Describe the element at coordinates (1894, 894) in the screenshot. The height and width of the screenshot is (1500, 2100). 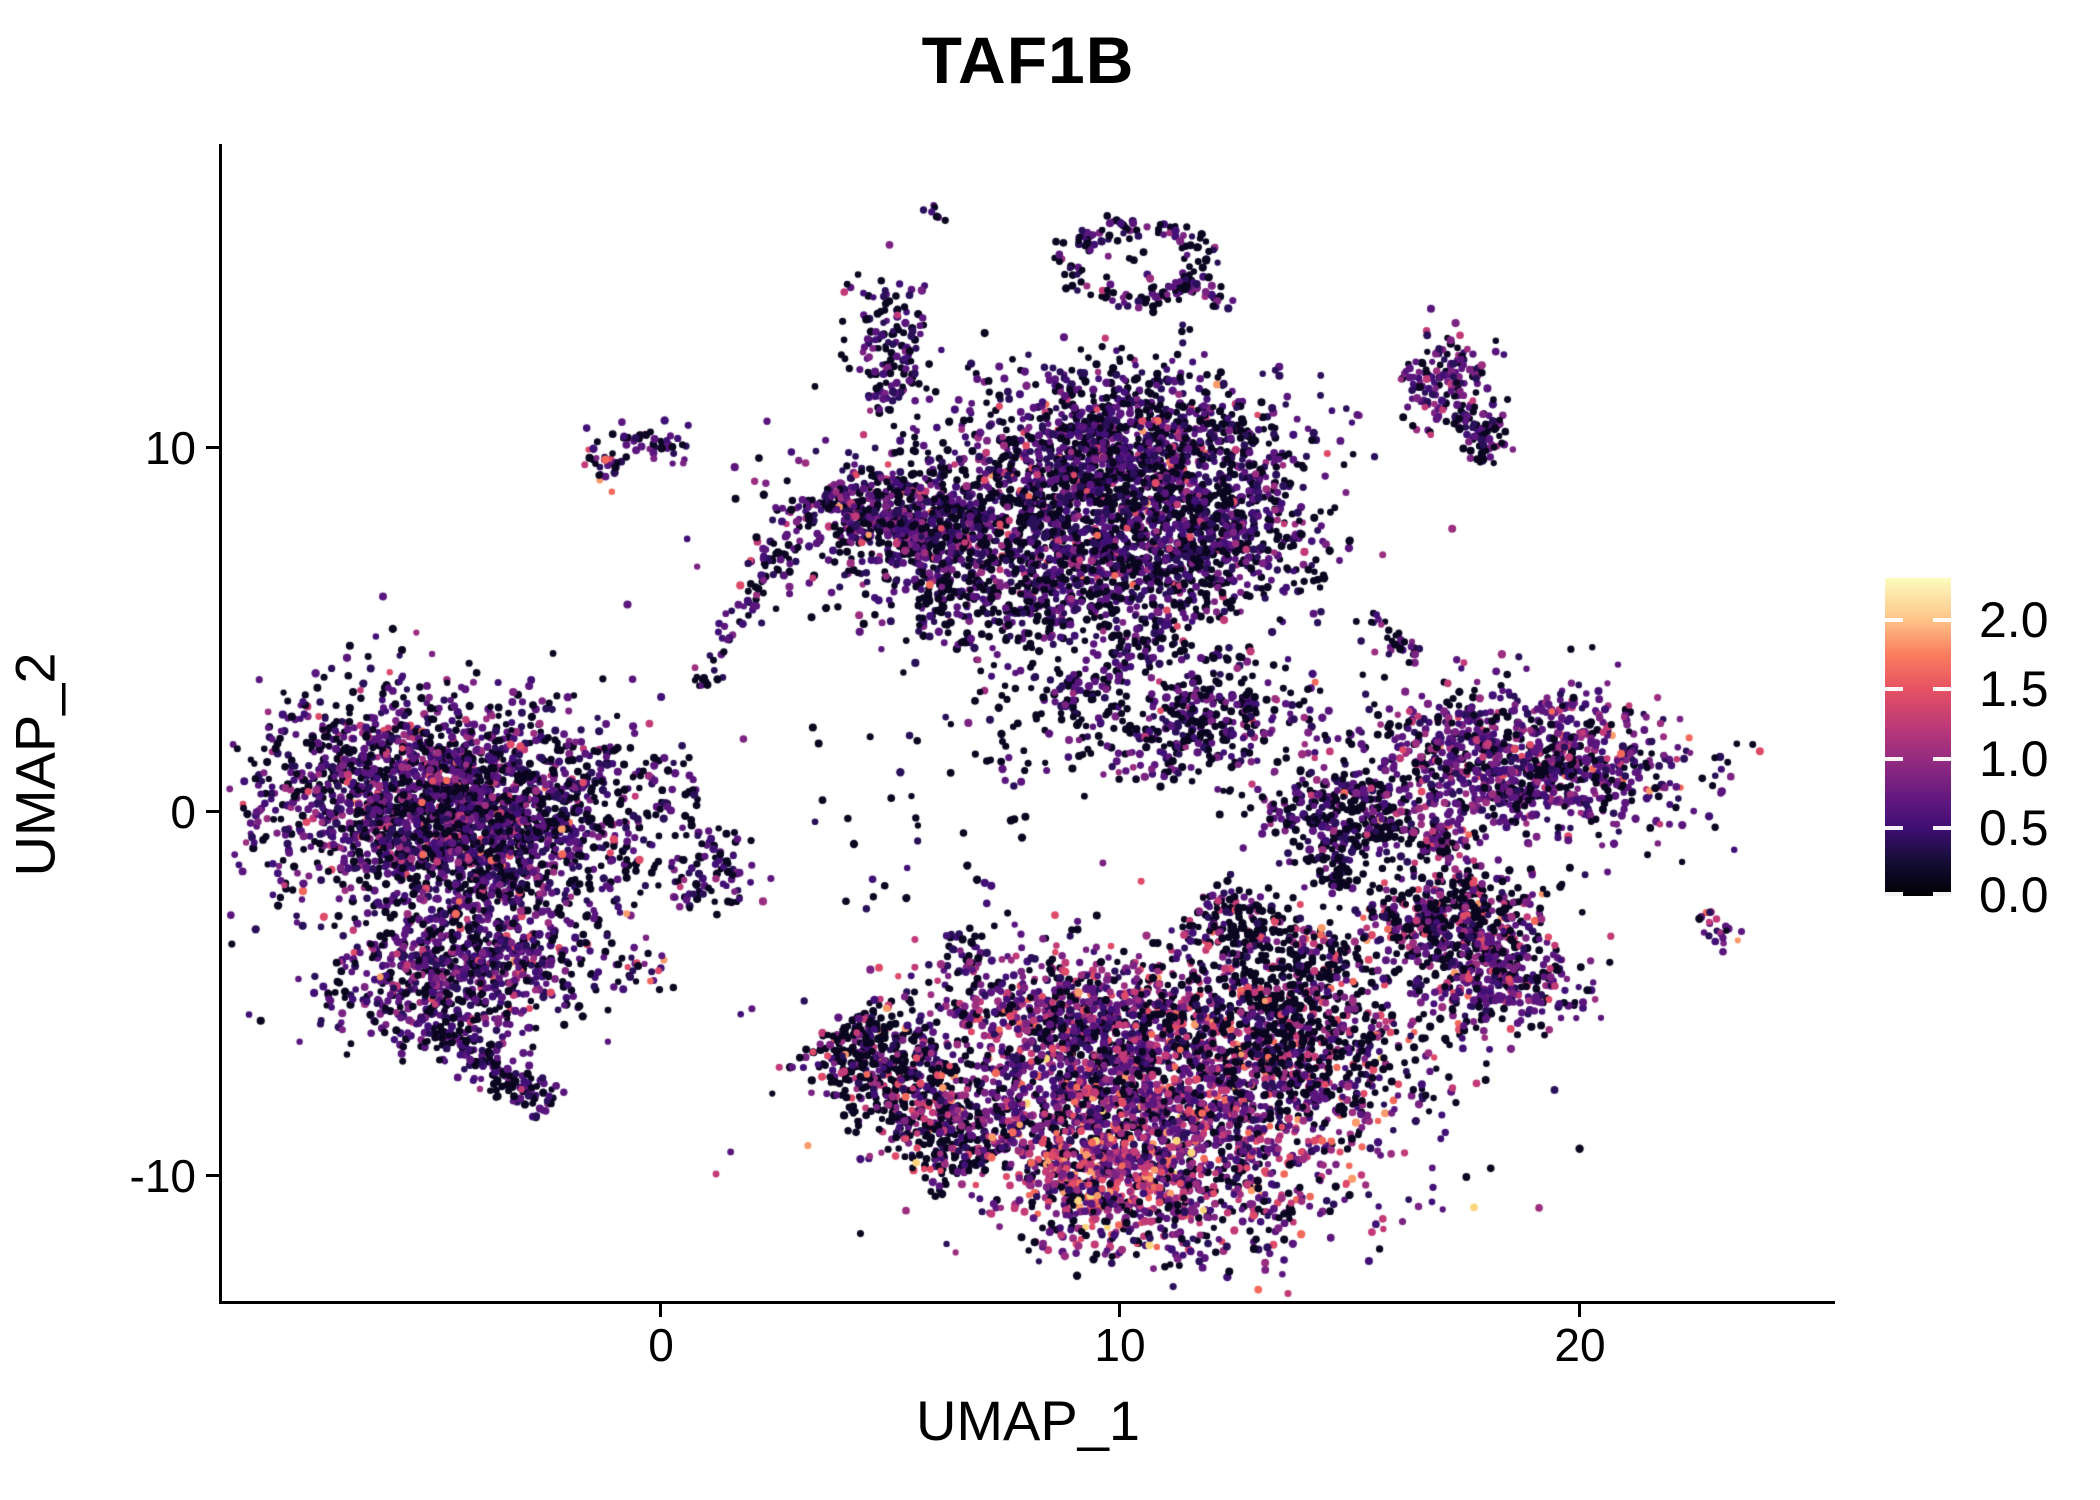
I see `colorbar-tick-0.0` at that location.